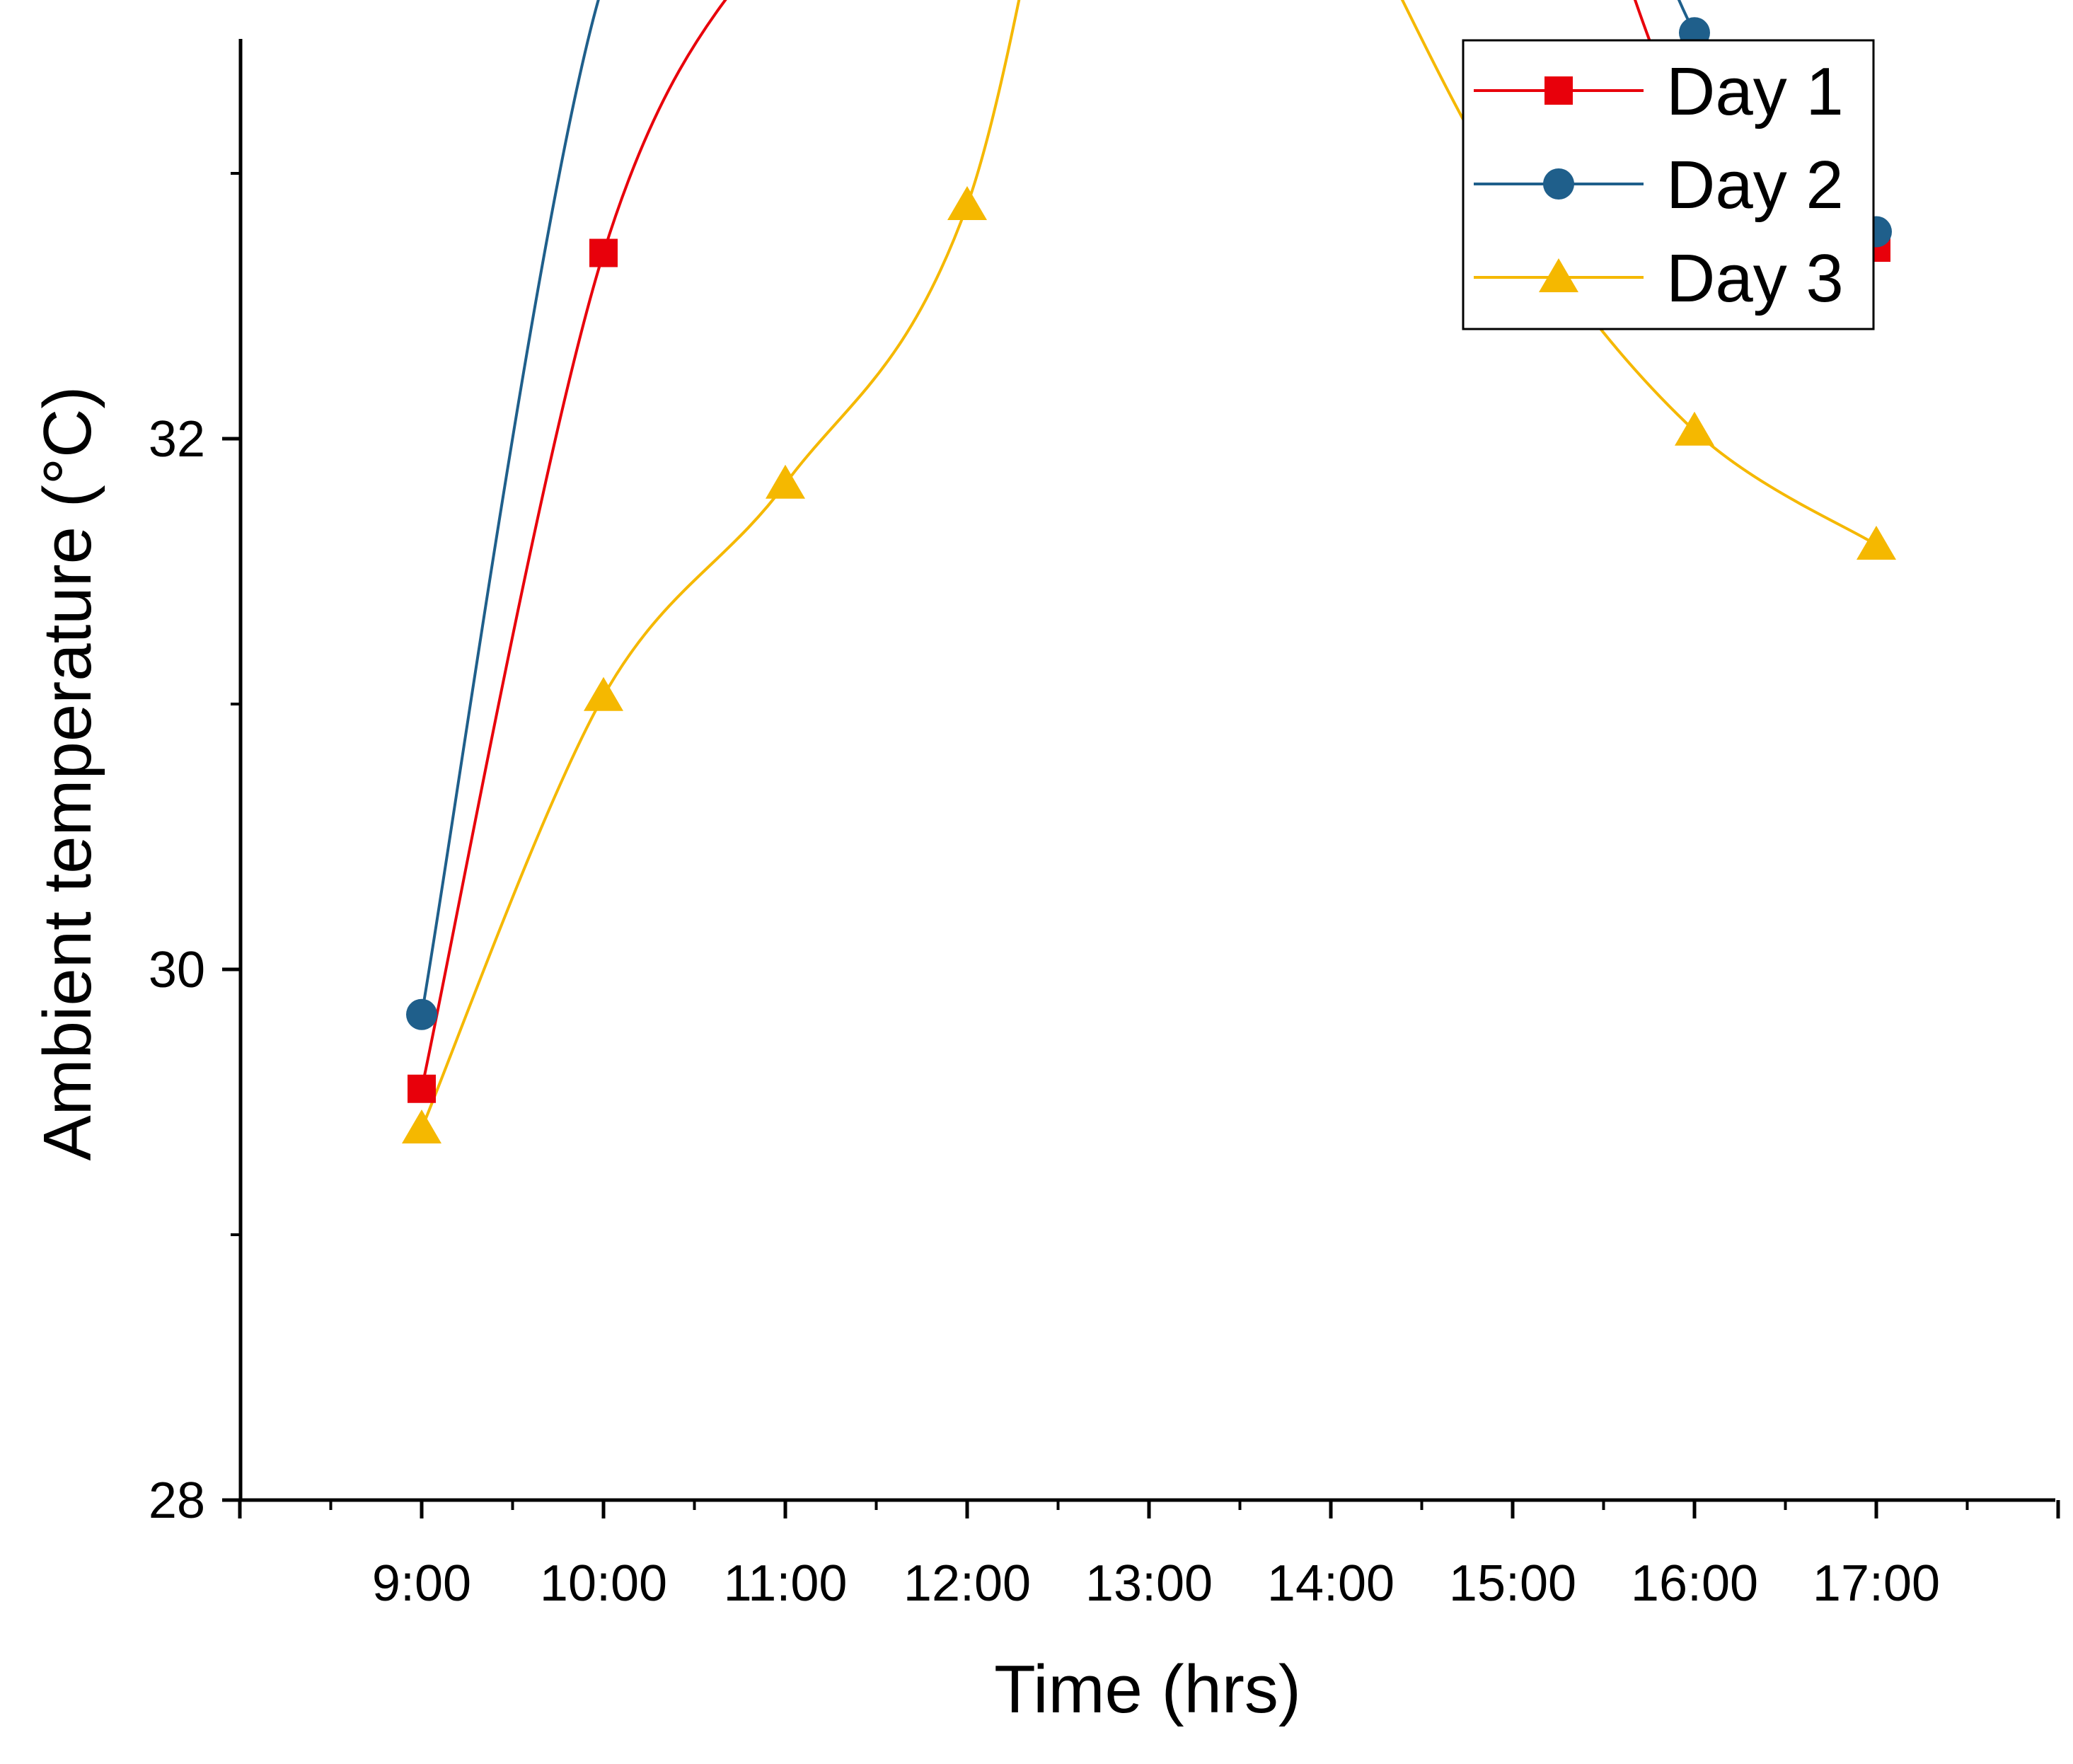  I want to click on x-tick-label: 15:00, so click(1513, 1583).